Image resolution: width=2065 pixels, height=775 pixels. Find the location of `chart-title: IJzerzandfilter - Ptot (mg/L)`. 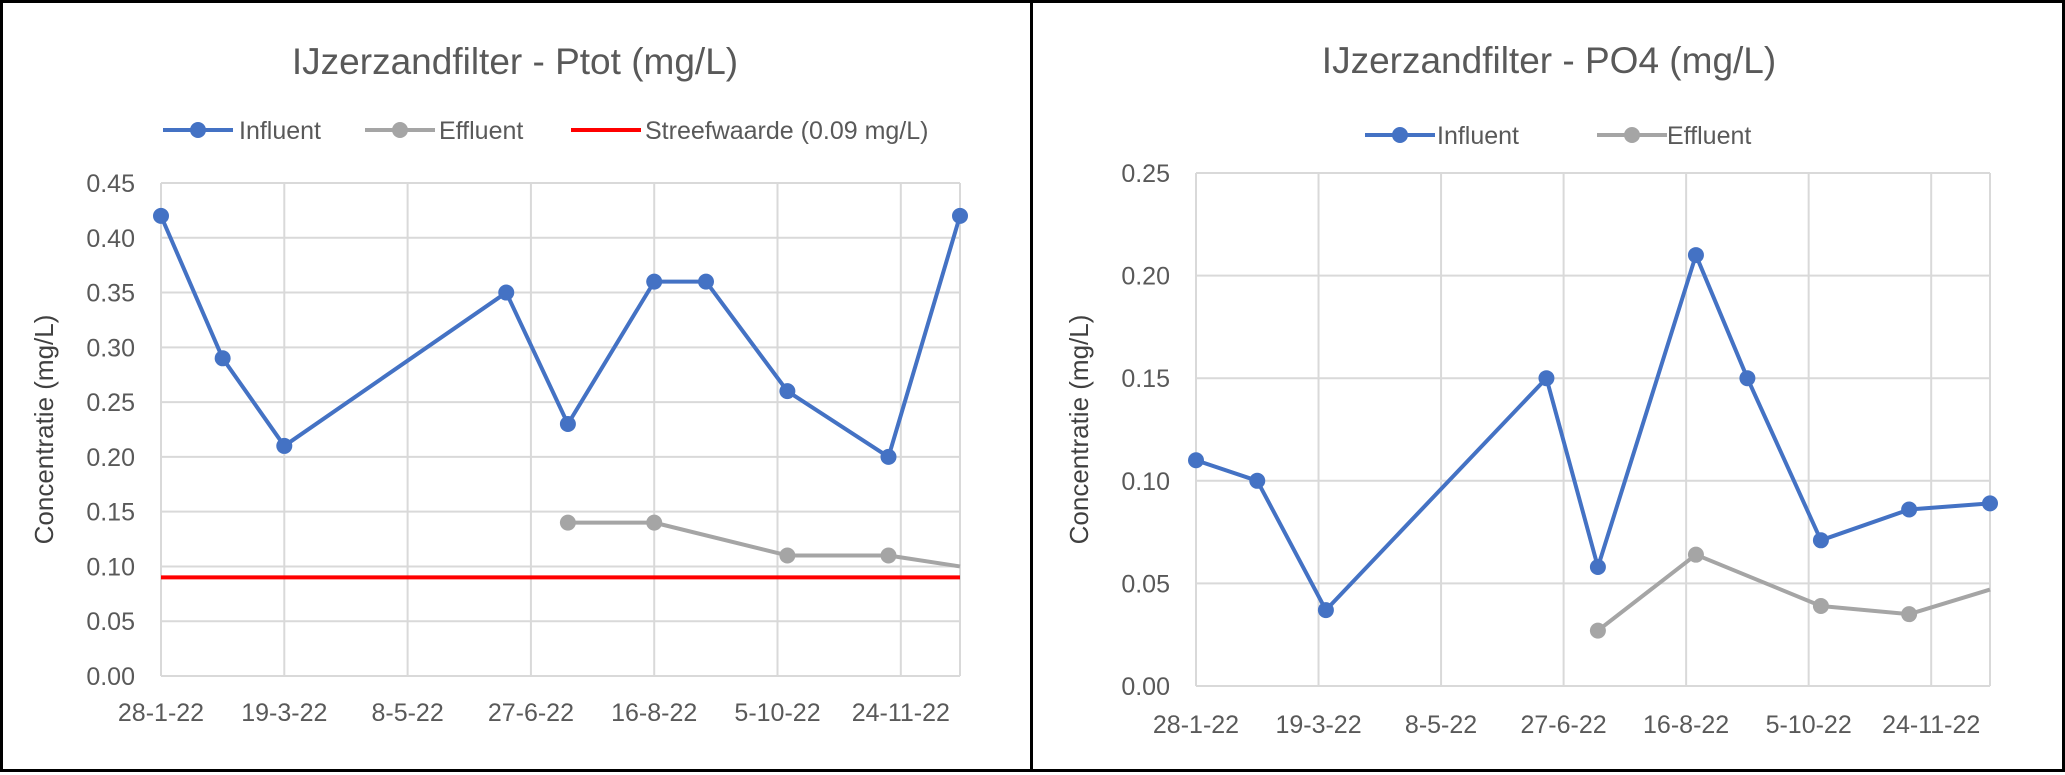

chart-title: IJzerzandfilter - Ptot (mg/L) is located at coordinates (515, 61).